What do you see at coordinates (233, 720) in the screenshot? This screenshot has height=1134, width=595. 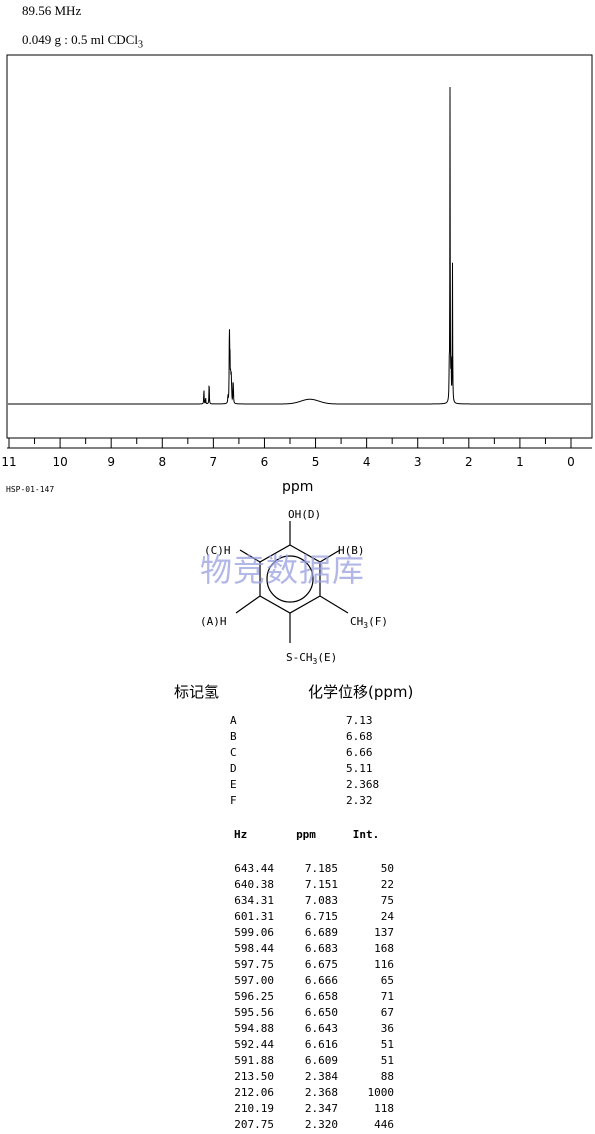 I see `assignment-label: A` at bounding box center [233, 720].